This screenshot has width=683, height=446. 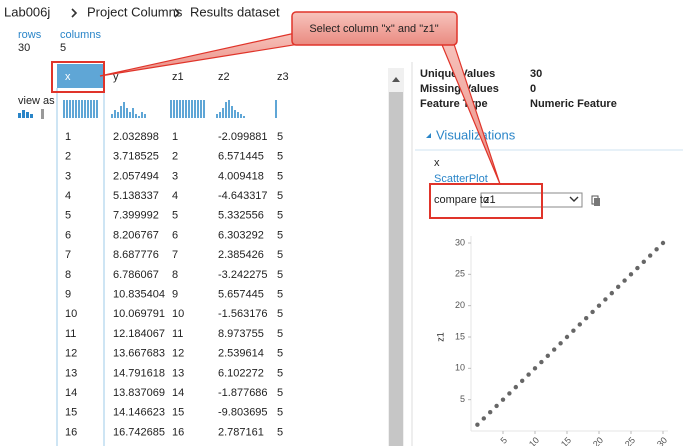 What do you see at coordinates (139, 432) in the screenshot?
I see `table-cell: 16.742685` at bounding box center [139, 432].